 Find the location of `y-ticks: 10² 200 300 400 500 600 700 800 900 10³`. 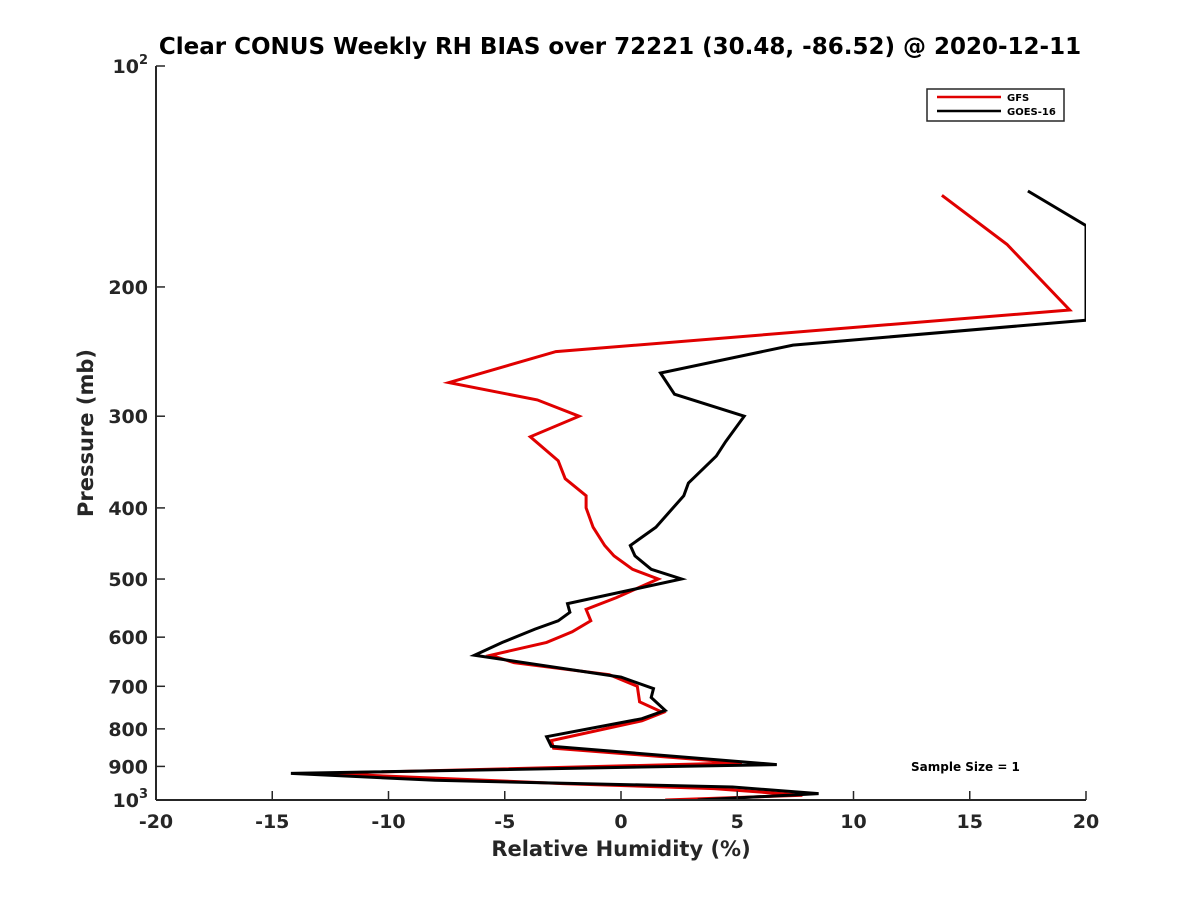

y-ticks: 10² 200 300 400 500 600 700 800 900 10³ is located at coordinates (136, 432).